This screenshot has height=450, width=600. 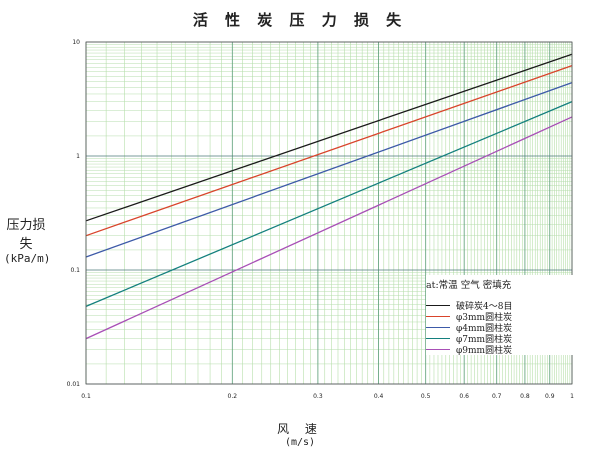 I want to click on y-tick-label: 1, so click(x=78, y=156).